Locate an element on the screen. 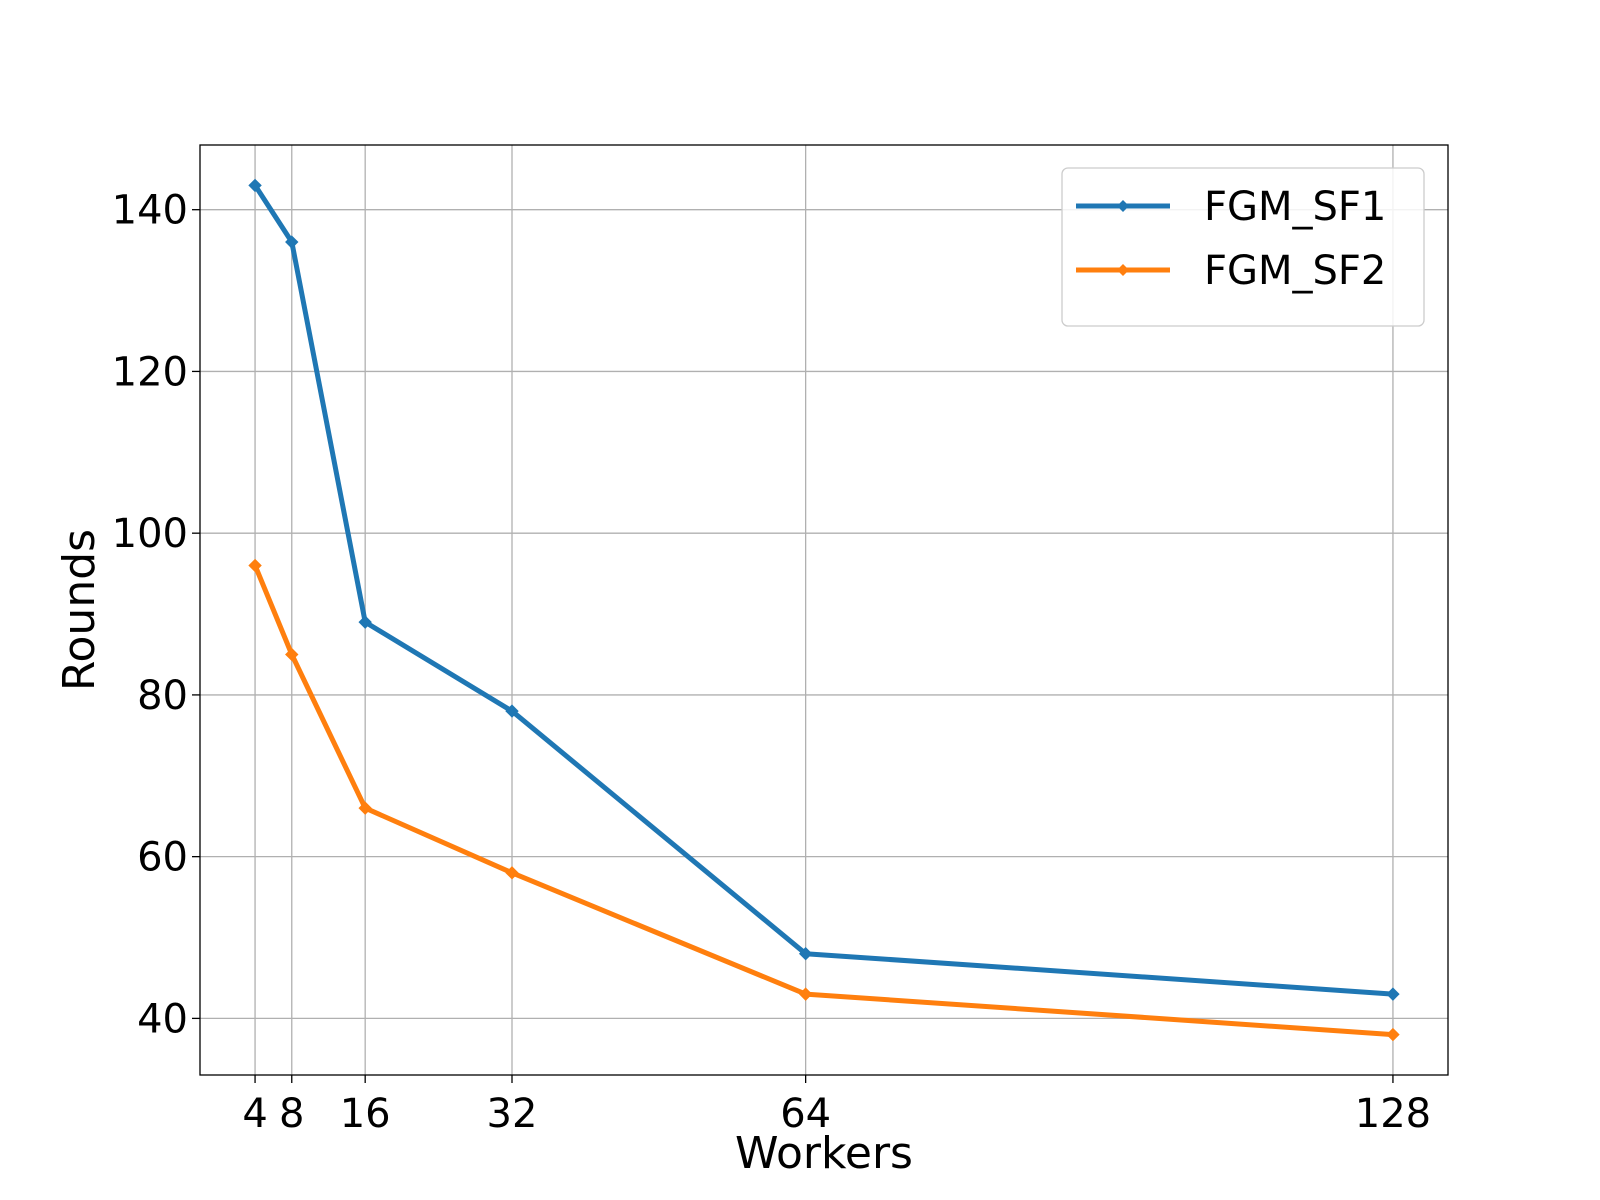 The image size is (1600, 1200). y-axis-label: Rounds is located at coordinates (79, 610).